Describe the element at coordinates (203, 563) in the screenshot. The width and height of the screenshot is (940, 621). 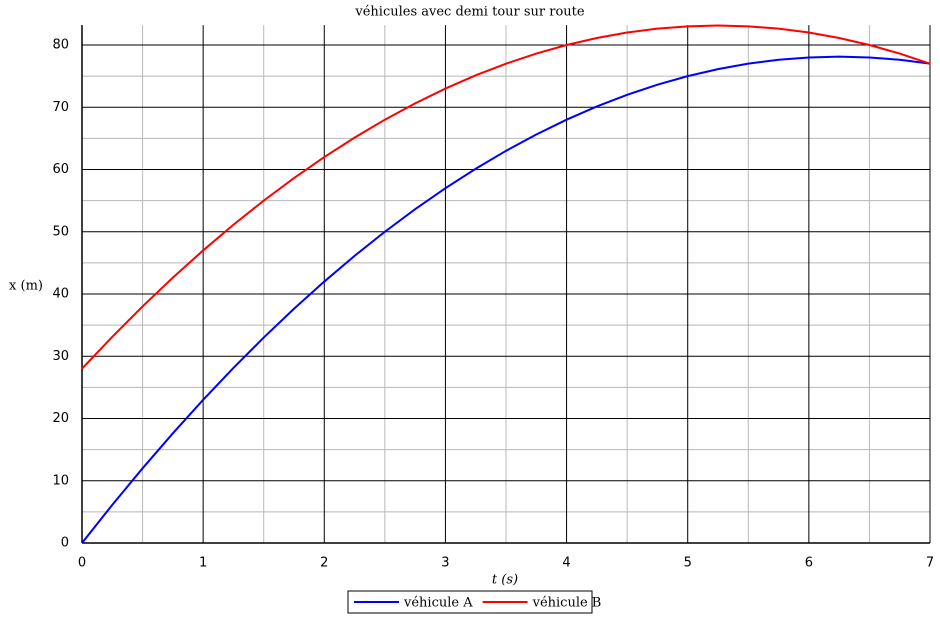
I see `x-tick-label: 1` at that location.